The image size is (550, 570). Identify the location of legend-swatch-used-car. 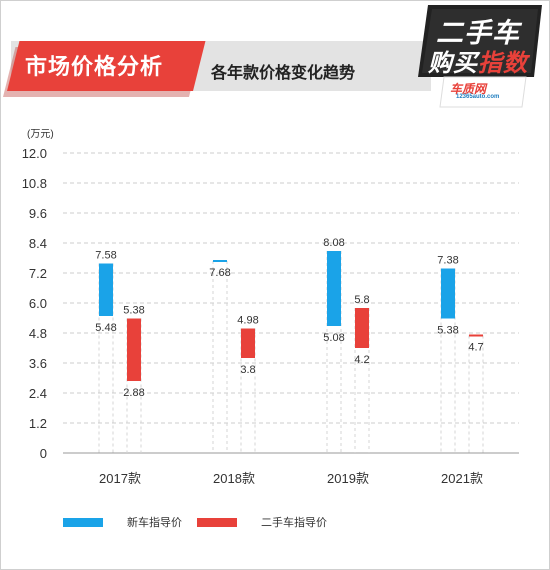
(217, 522).